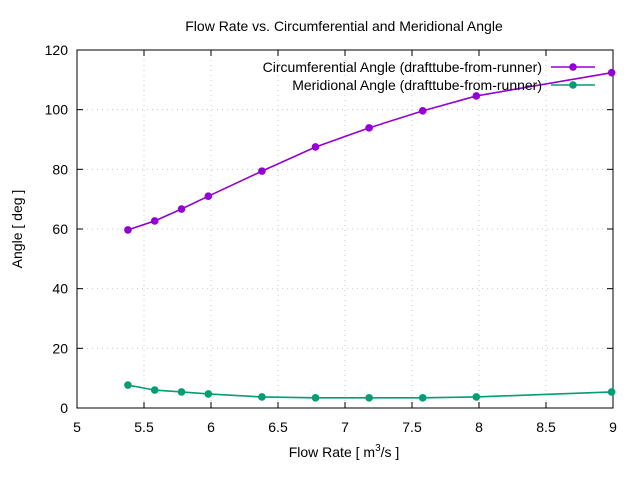 The width and height of the screenshot is (640, 485). I want to click on y-tick-label: 120, so click(57, 50).